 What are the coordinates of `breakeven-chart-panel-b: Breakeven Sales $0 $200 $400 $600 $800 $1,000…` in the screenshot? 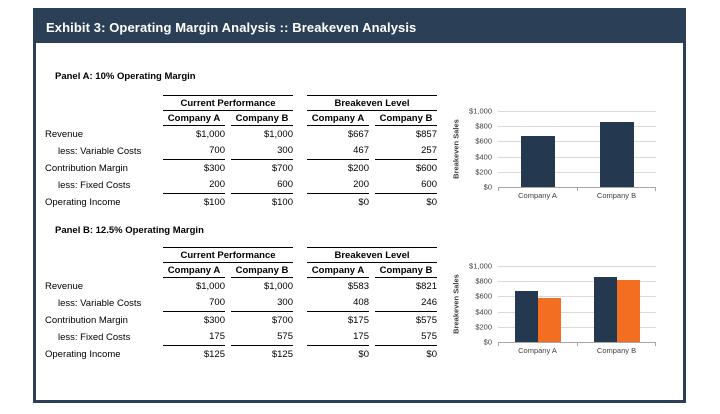 It's located at (564, 310).